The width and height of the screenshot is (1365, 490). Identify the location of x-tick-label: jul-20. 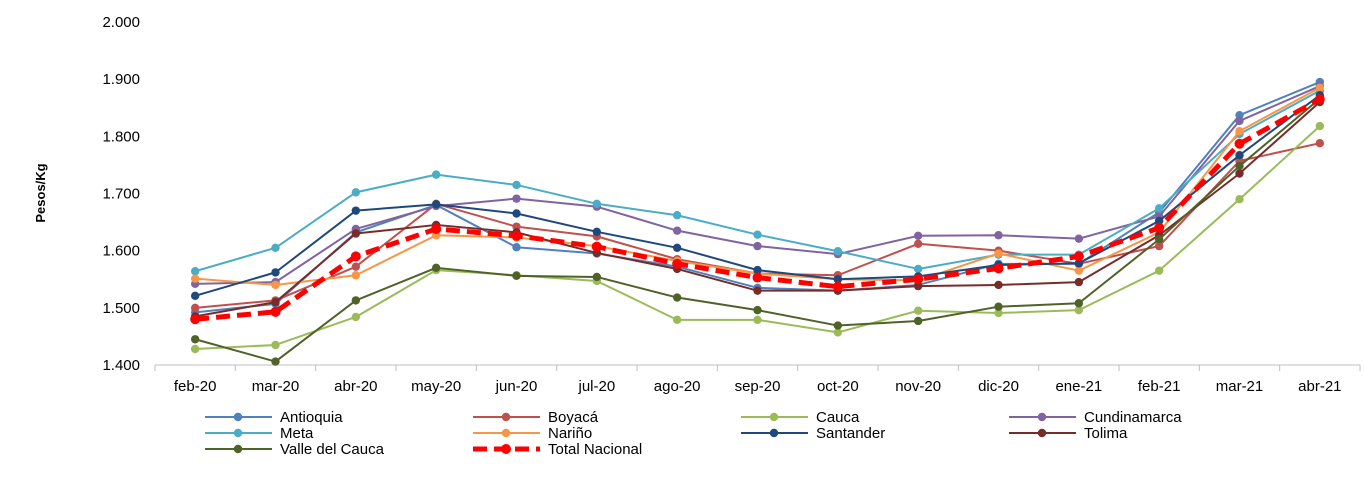
(596, 386).